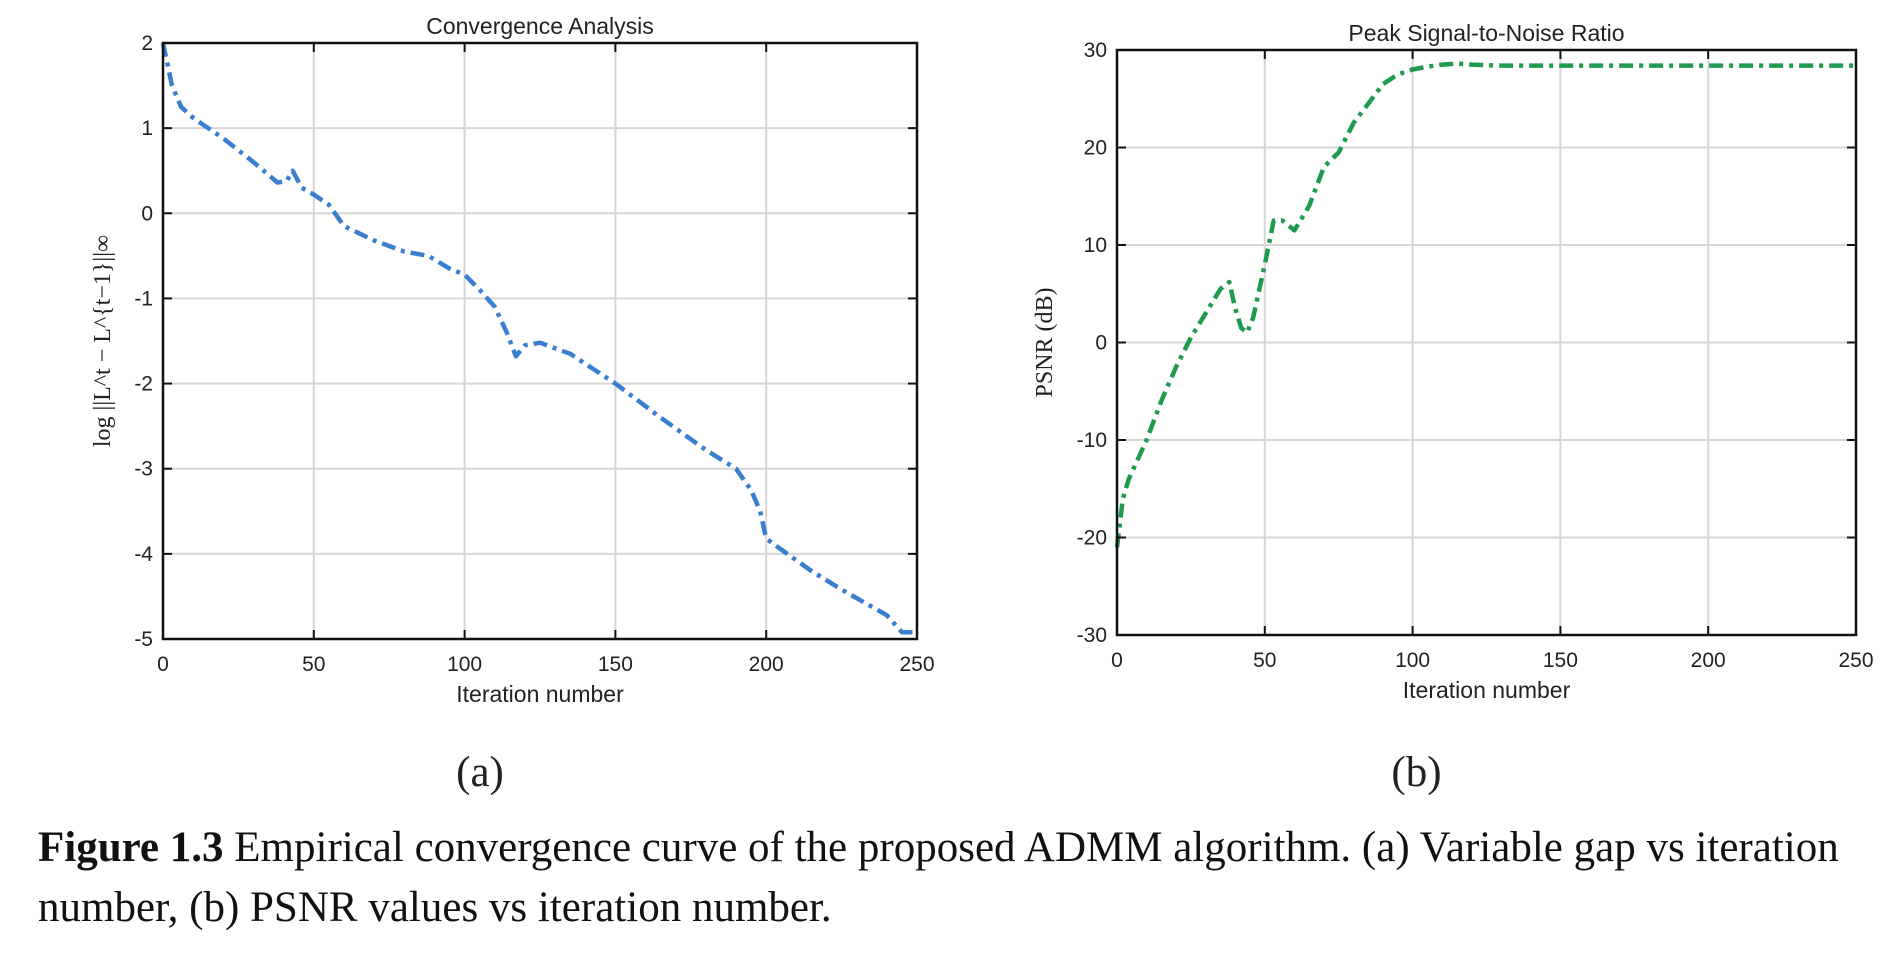 The height and width of the screenshot is (963, 1899). Describe the element at coordinates (103, 341) in the screenshot. I see `y-axis-label: log ||L^t − L^{t−1}||∞` at that location.